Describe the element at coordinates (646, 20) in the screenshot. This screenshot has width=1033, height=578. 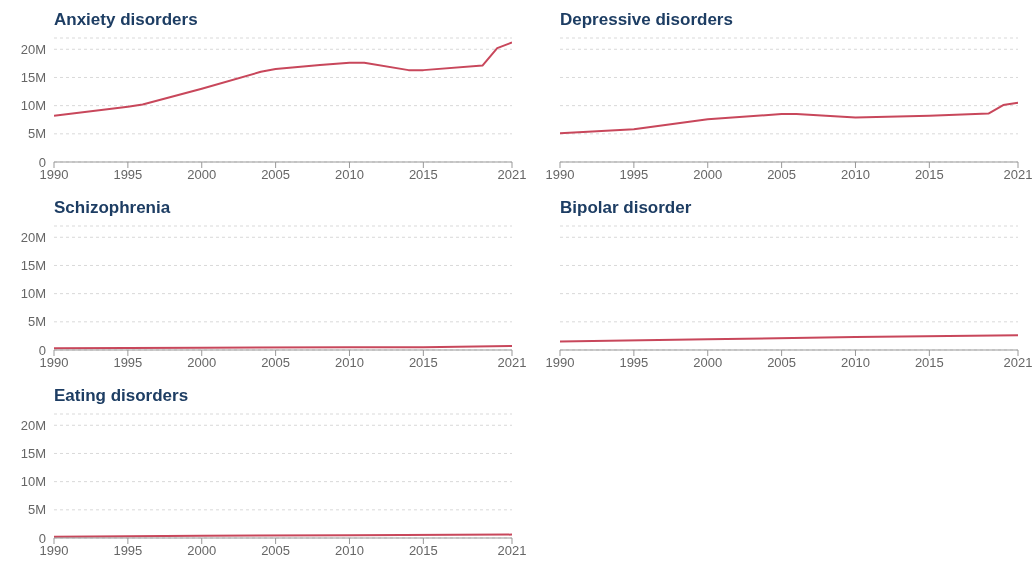
I see `chart-title: Depressive disorders` at that location.